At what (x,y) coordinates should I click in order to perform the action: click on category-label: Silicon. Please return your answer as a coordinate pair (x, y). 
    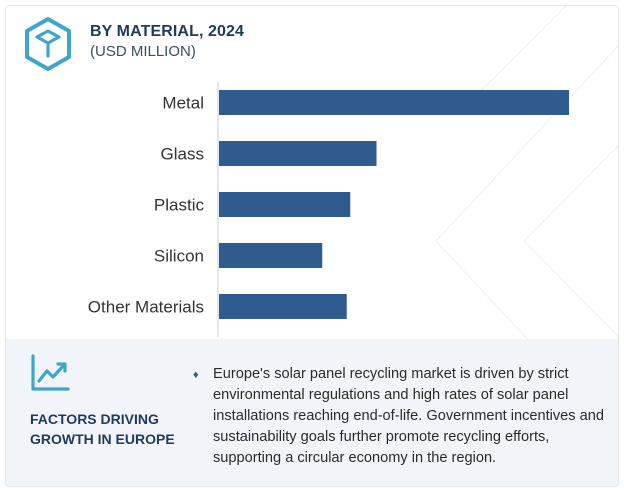
    Looking at the image, I should click on (179, 256).